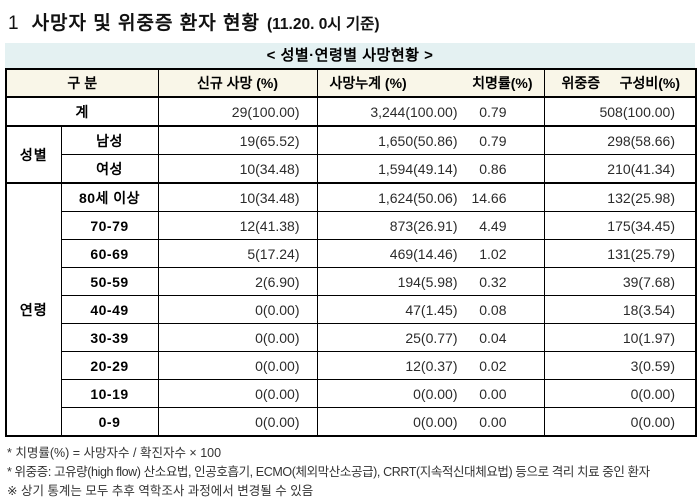 This screenshot has width=700, height=501. What do you see at coordinates (418, 140) in the screenshot?
I see `cell-cumulative-deaths: 1,650(50.86)` at bounding box center [418, 140].